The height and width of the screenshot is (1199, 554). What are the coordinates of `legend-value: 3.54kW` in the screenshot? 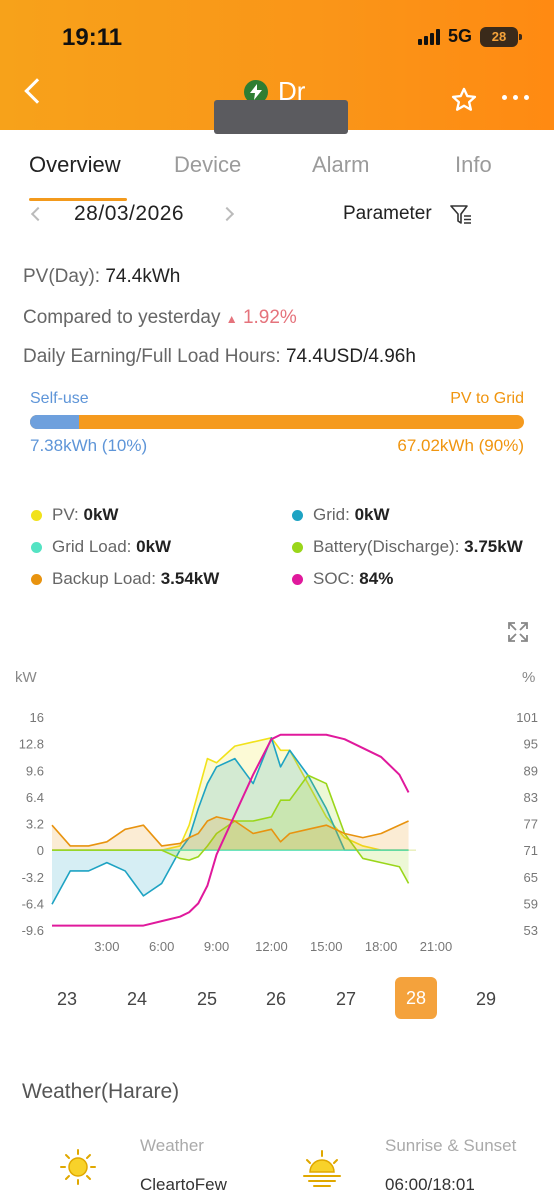 It's located at (190, 578).